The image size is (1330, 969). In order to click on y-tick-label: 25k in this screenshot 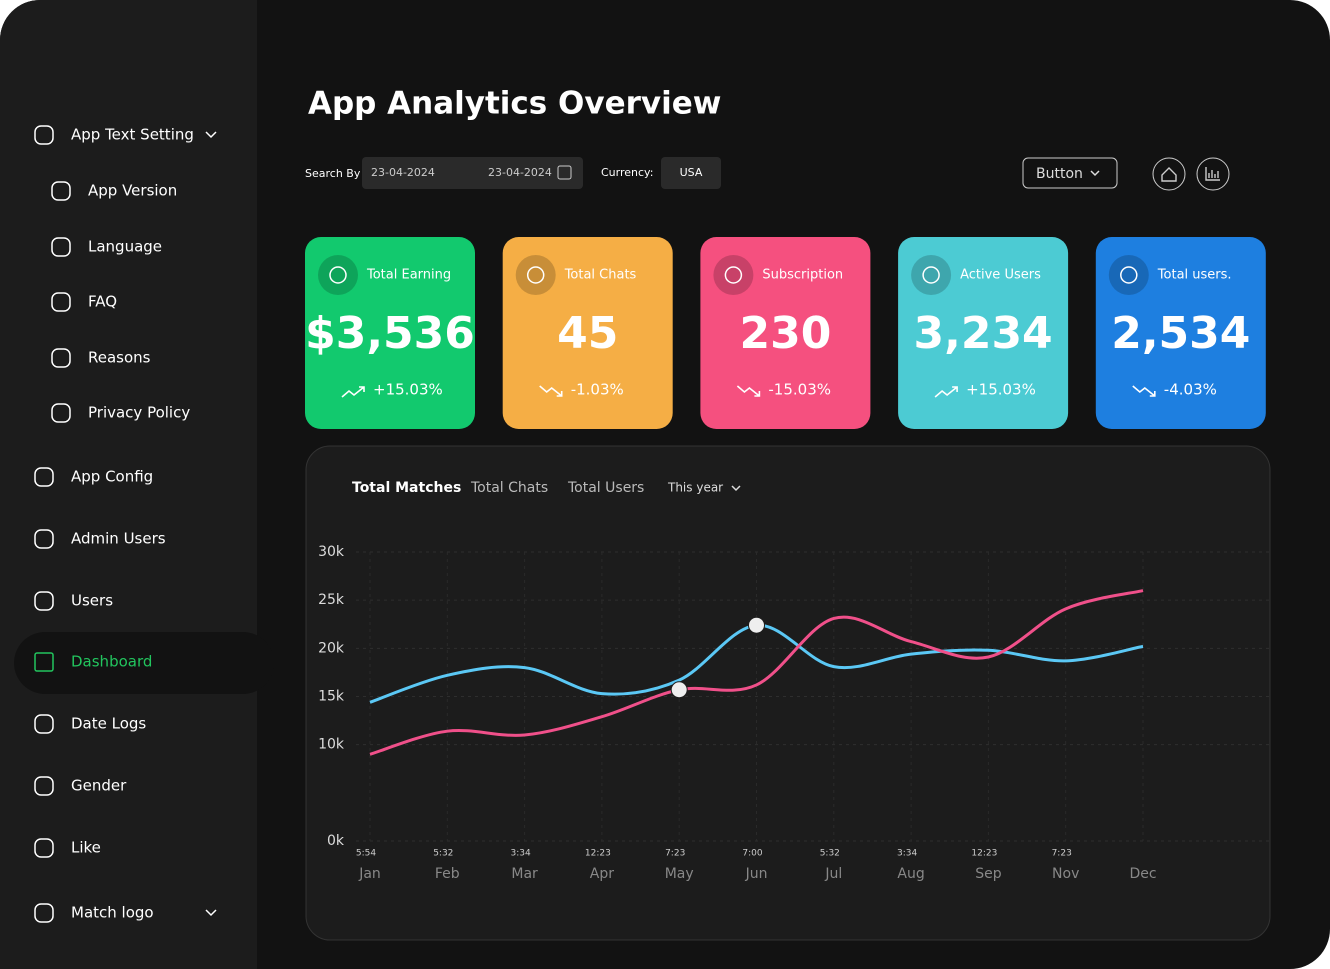, I will do `click(331, 600)`.